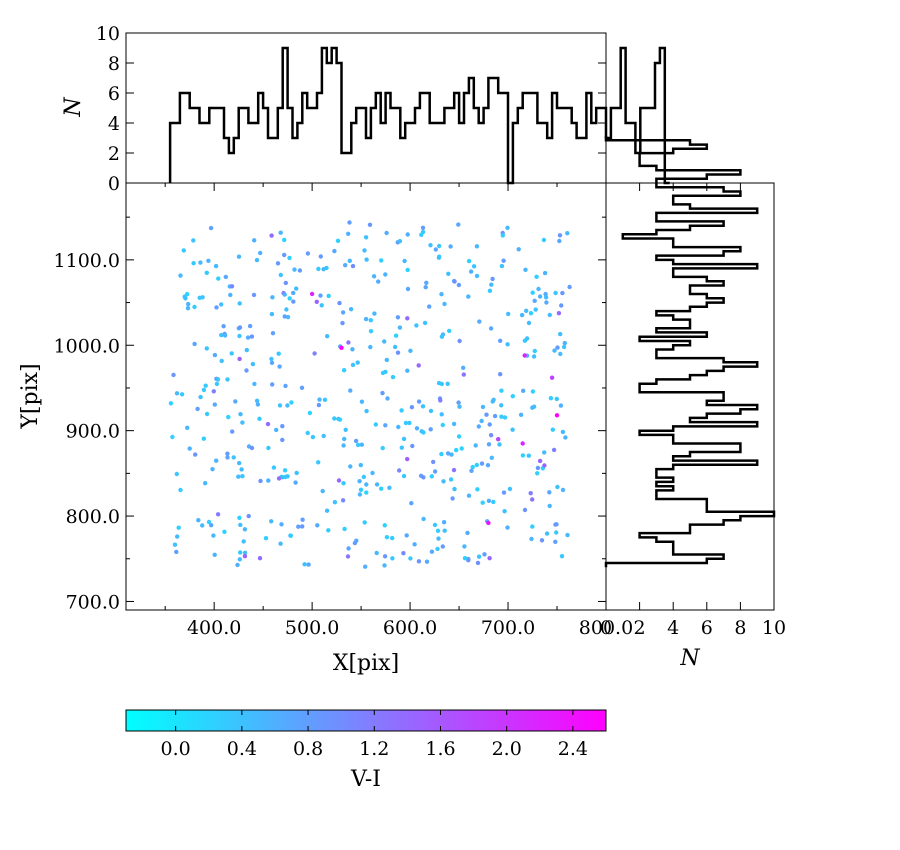 This screenshot has width=900, height=850. I want to click on top-histogram-steps, so click(419, 115).